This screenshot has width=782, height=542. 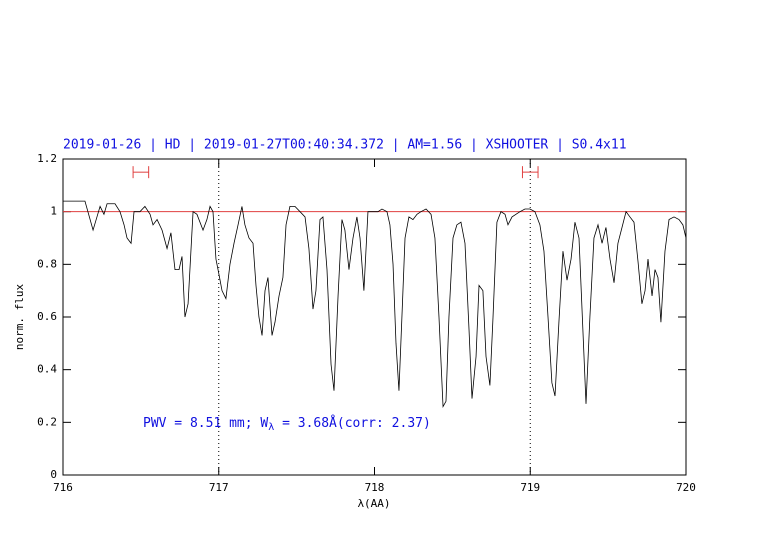 What do you see at coordinates (47, 421) in the screenshot?
I see `y-tick-label: 0.2` at bounding box center [47, 421].